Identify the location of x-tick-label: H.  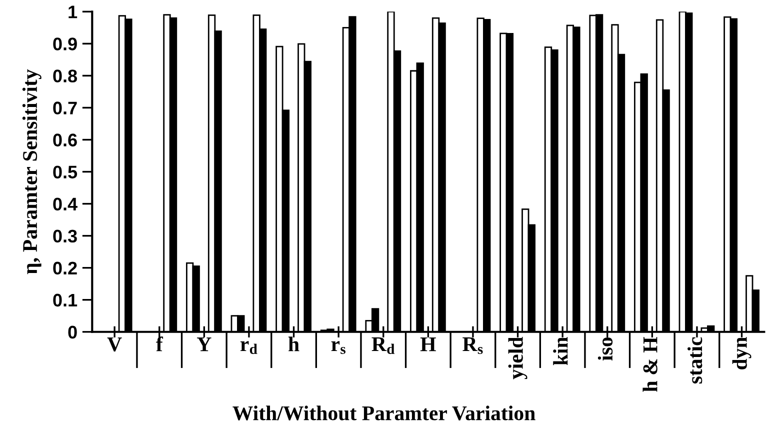
(428, 344).